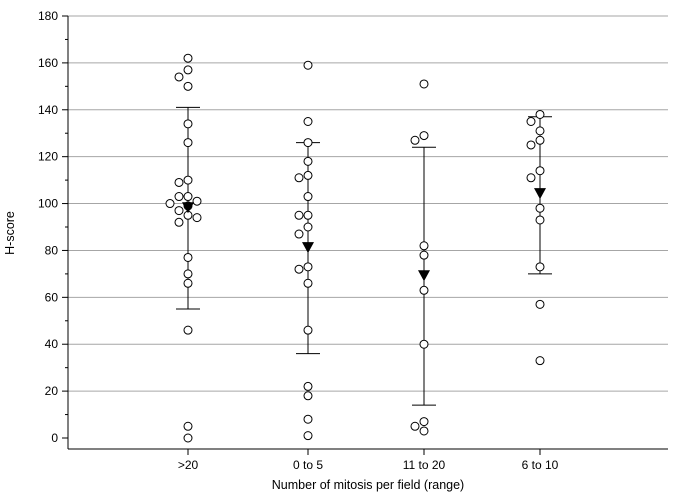 This screenshot has height=496, width=673. What do you see at coordinates (53, 227) in the screenshot?
I see `y-ticks: 0 20 40 60 80 100 120 140 160 180` at bounding box center [53, 227].